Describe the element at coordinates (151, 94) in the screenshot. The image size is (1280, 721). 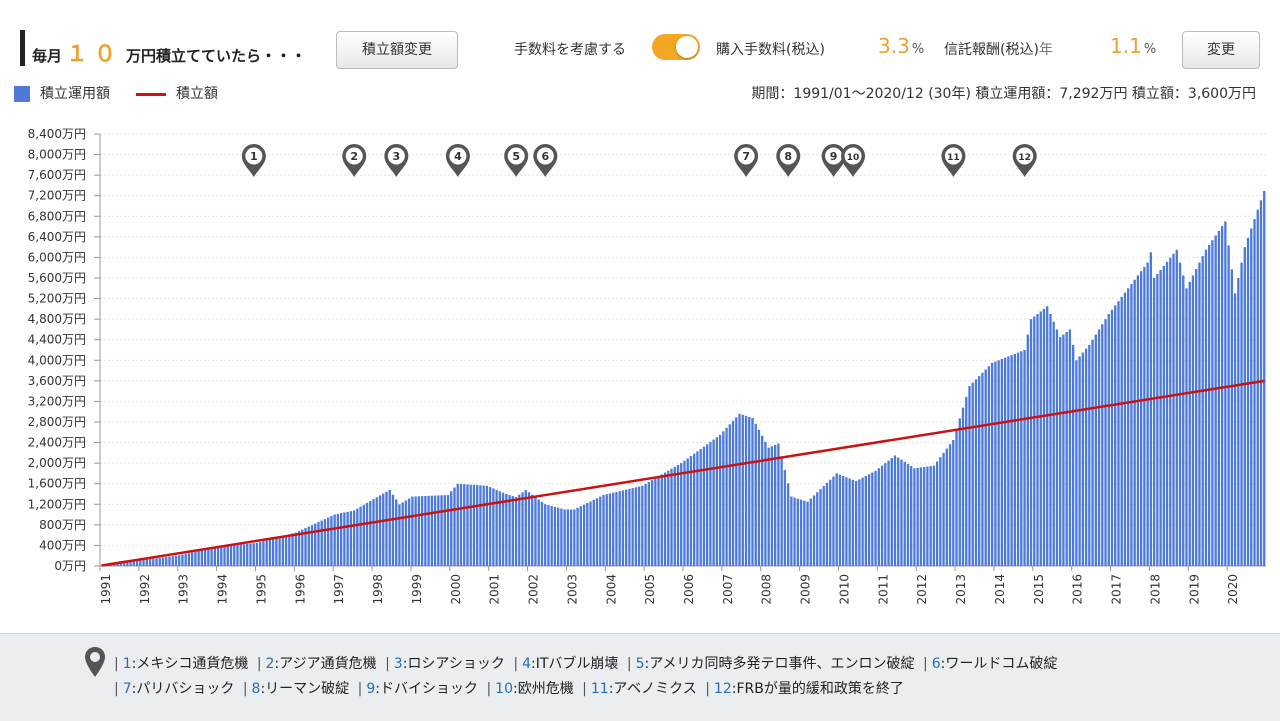
I see `legend-line-swatch` at that location.